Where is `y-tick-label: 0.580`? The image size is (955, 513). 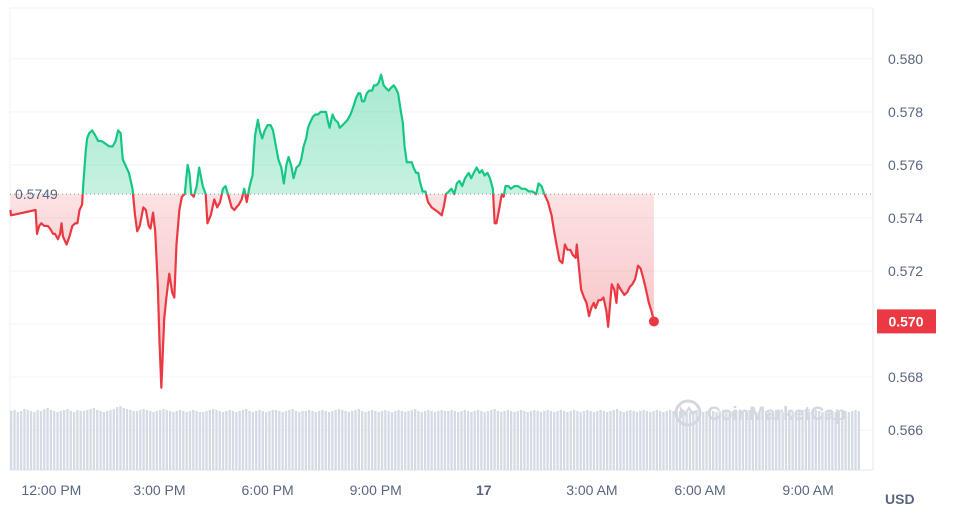 y-tick-label: 0.580 is located at coordinates (905, 59).